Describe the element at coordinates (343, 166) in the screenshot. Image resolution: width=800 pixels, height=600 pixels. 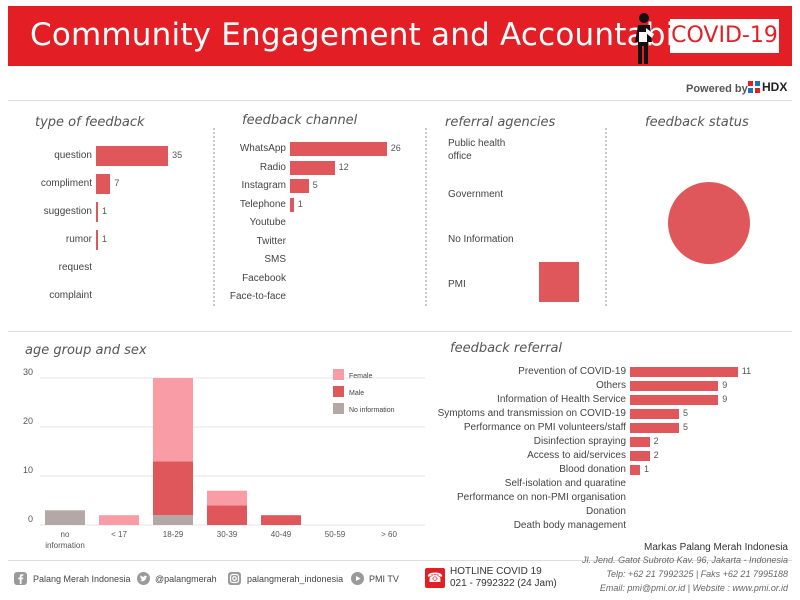
I see `bar-value-label: 12` at that location.